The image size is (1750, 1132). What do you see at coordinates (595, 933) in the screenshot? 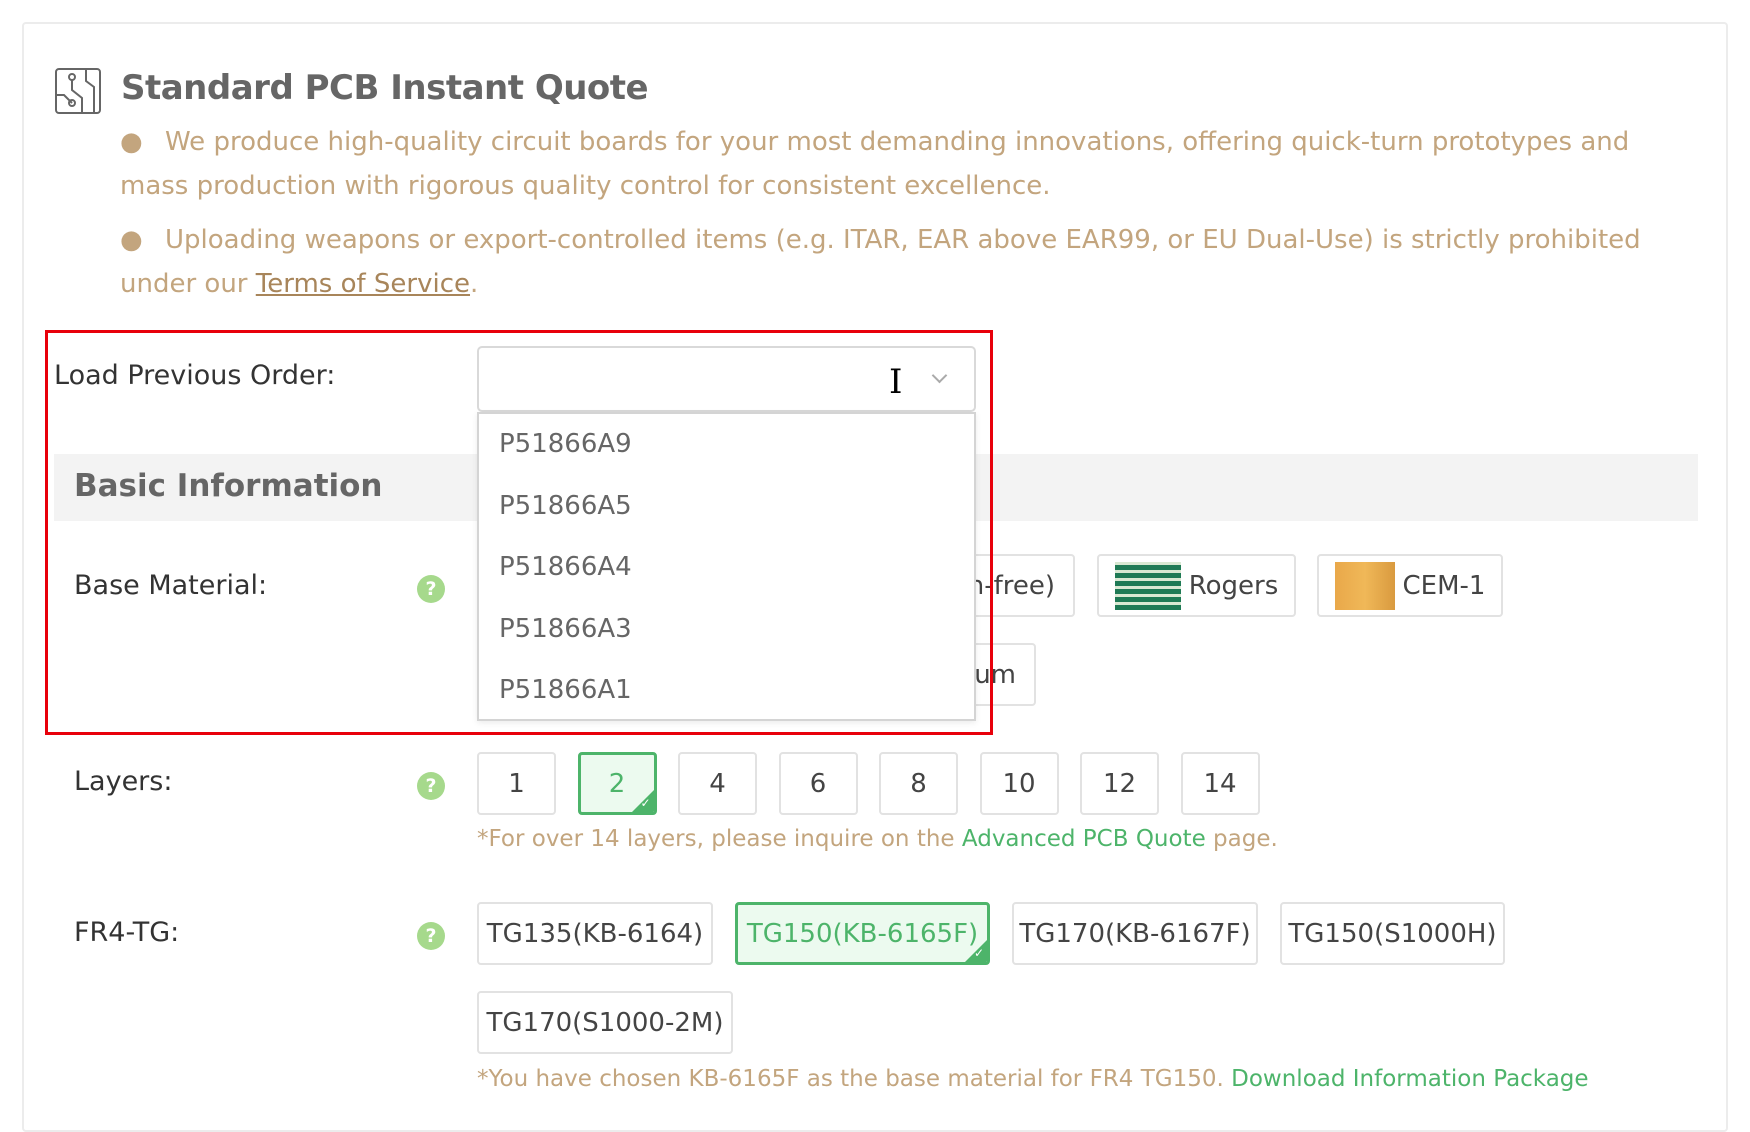
I see `fr4-tg-option: TG135(KB-6164)` at bounding box center [595, 933].